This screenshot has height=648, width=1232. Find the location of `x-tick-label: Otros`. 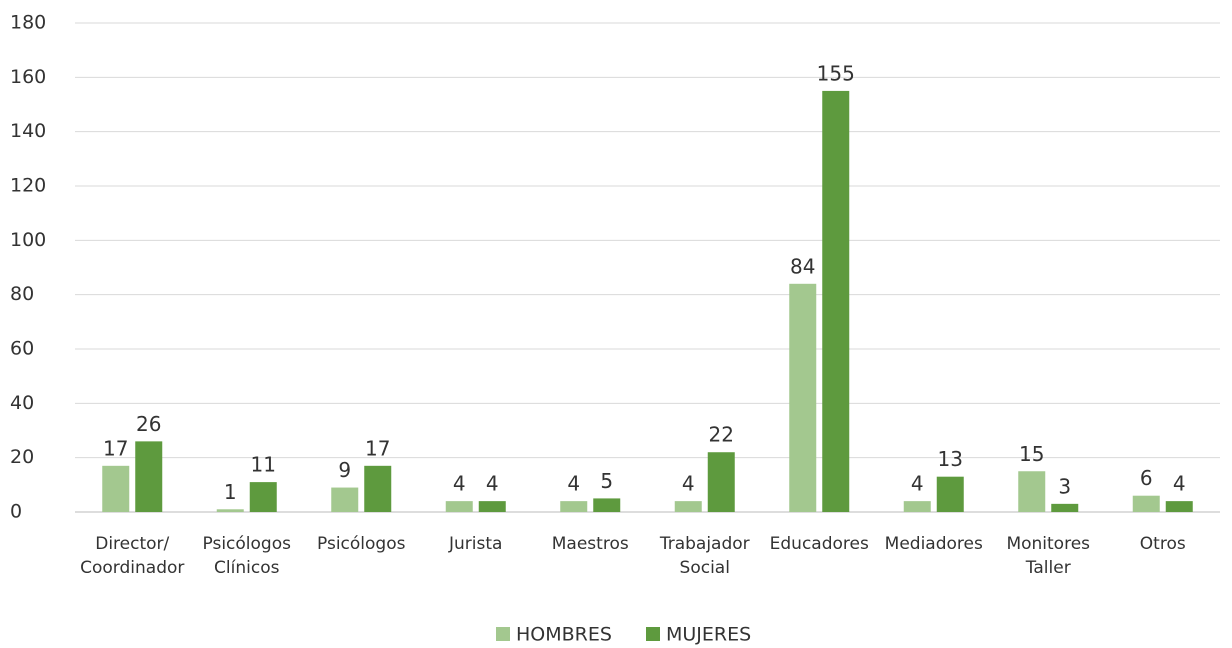

x-tick-label: Otros is located at coordinates (1162, 544).